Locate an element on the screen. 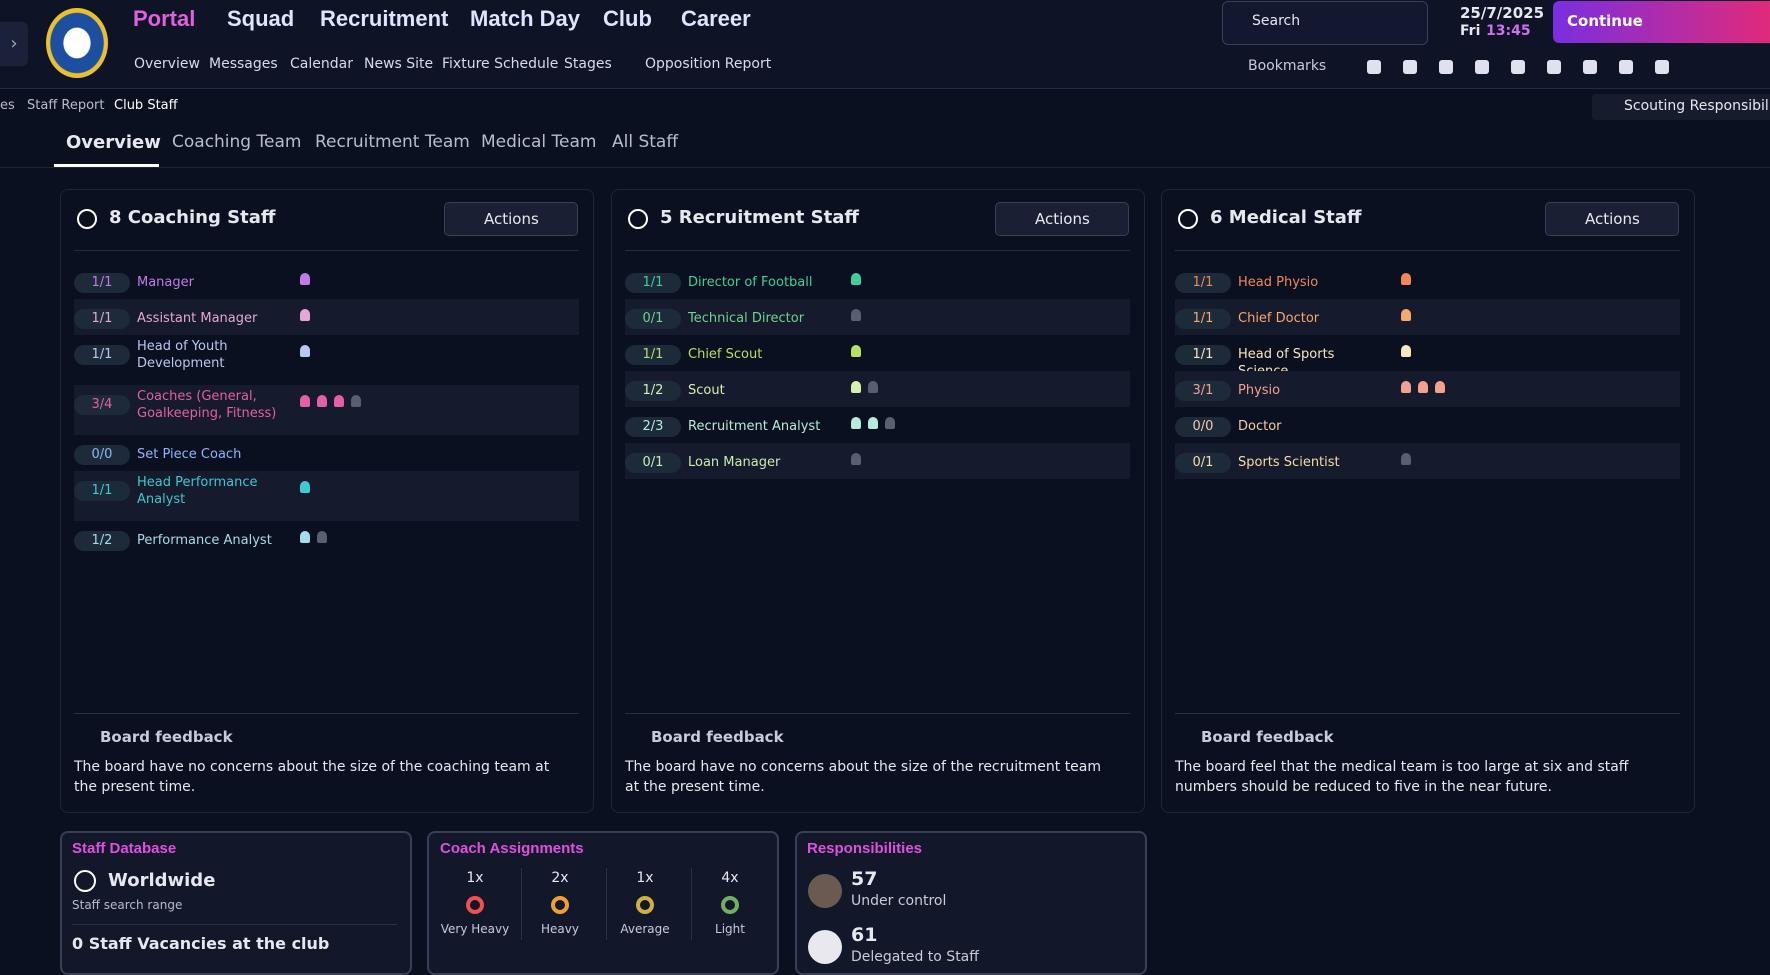 The width and height of the screenshot is (1770, 975). main-menu: Squad is located at coordinates (261, 18).